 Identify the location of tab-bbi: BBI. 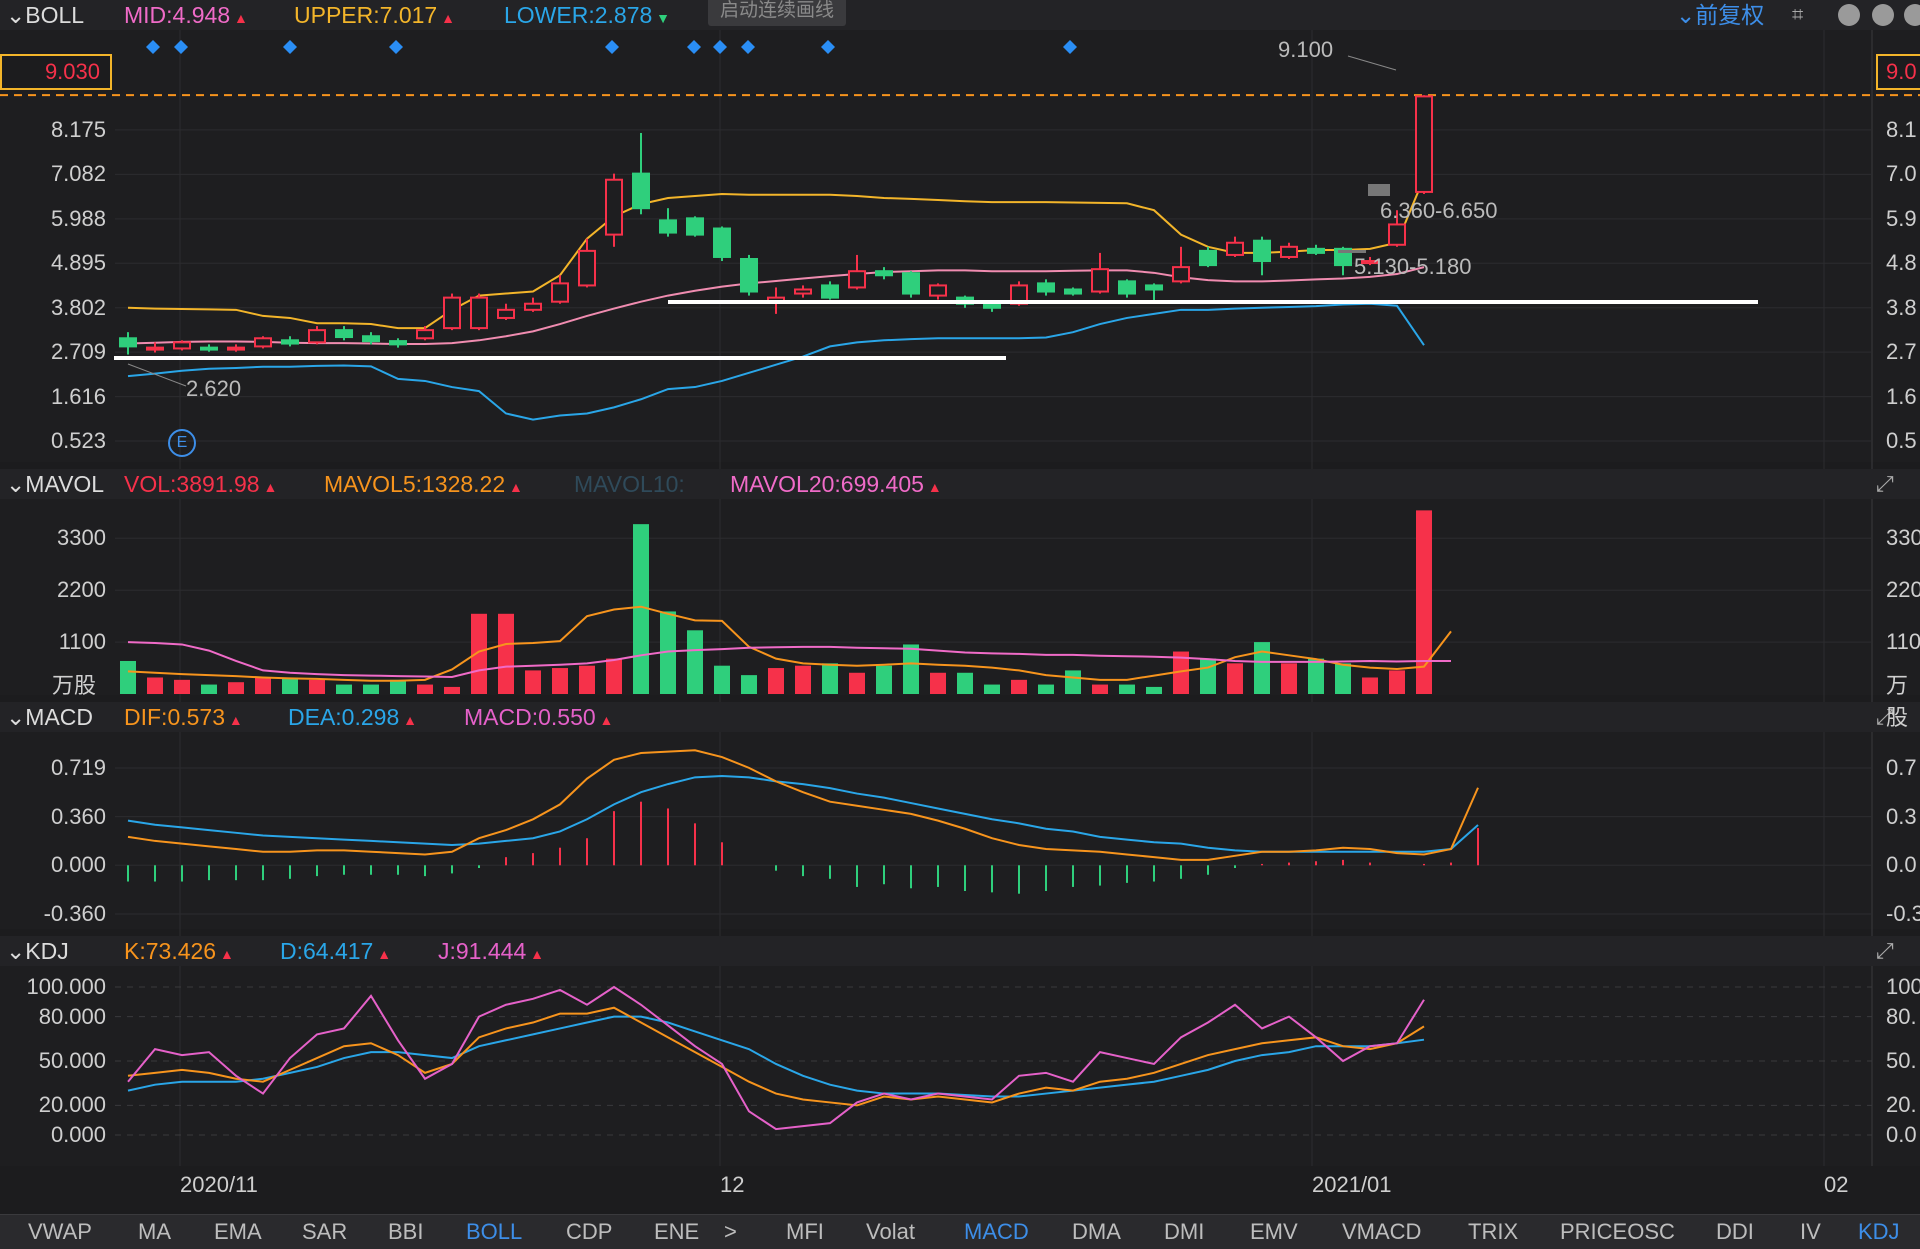
(406, 1231).